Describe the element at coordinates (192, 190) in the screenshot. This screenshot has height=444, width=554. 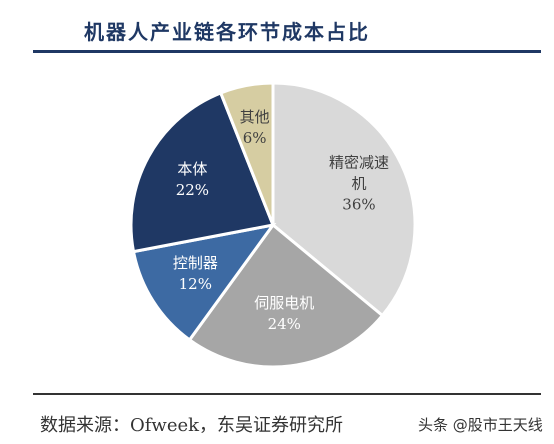
I see `slice-value-3: 22%` at that location.